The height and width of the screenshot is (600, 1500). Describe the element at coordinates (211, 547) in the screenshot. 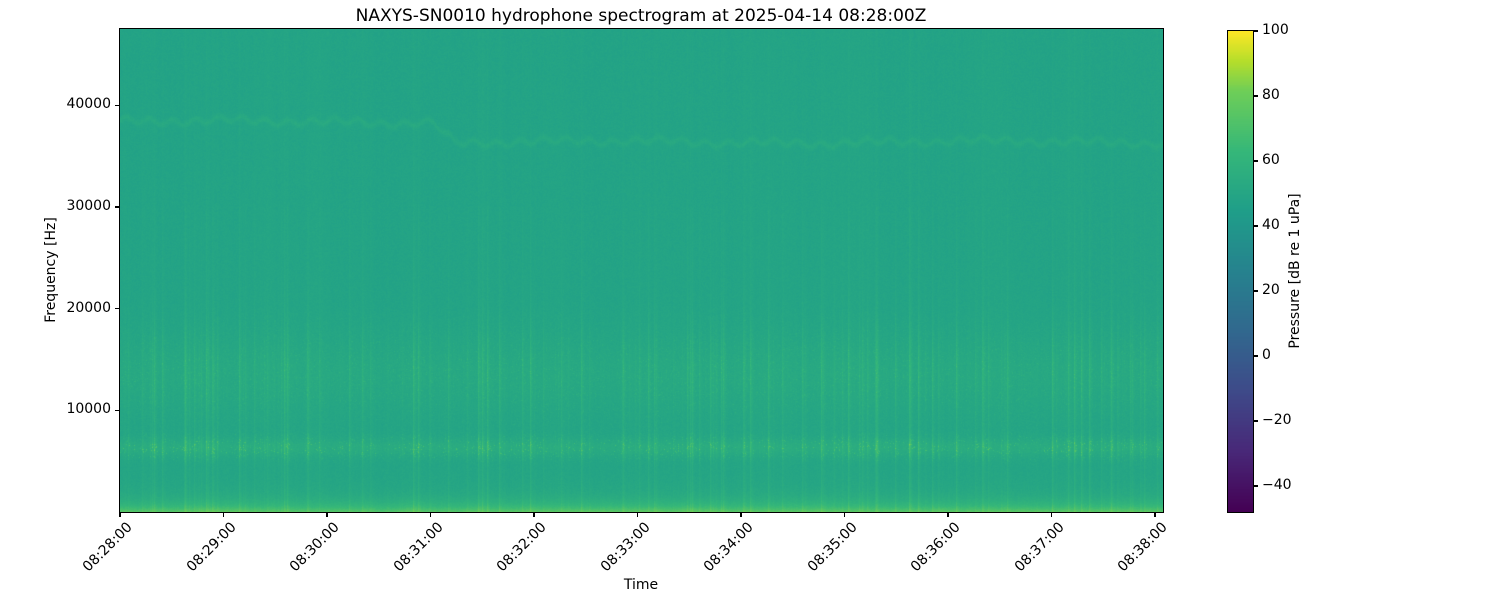

I see `x-tick-label: 08:29:00` at that location.